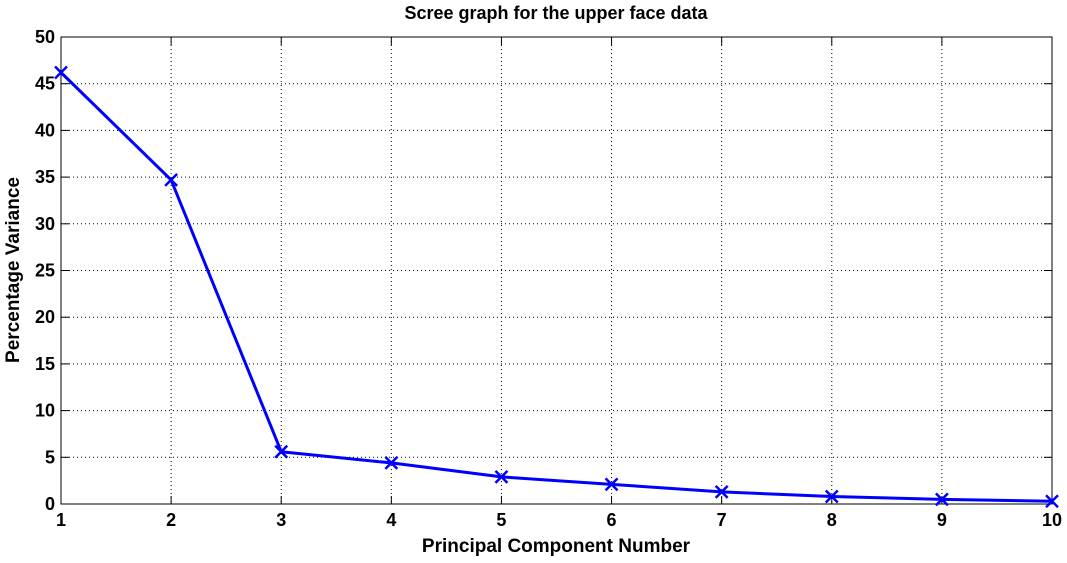  I want to click on y-tick-label: 35, so click(45, 177).